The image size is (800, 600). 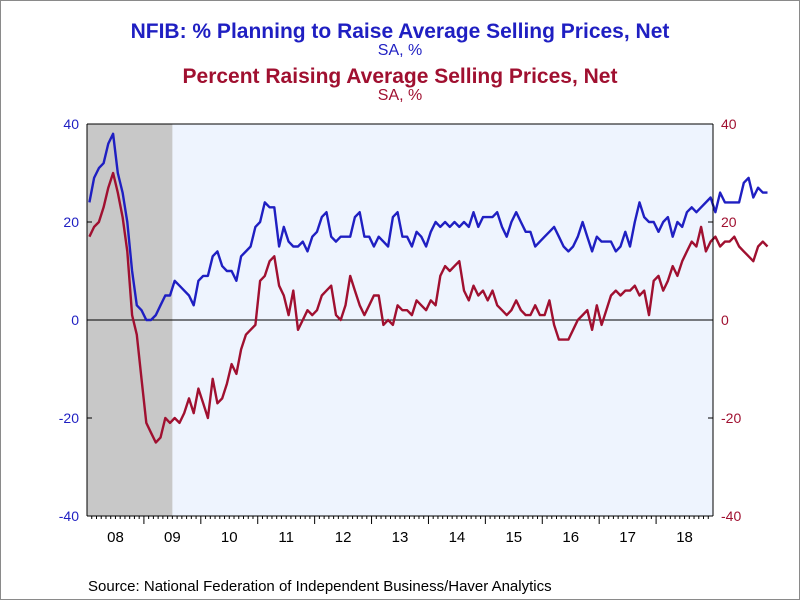 What do you see at coordinates (684, 537) in the screenshot?
I see `x-tick-label: 18` at bounding box center [684, 537].